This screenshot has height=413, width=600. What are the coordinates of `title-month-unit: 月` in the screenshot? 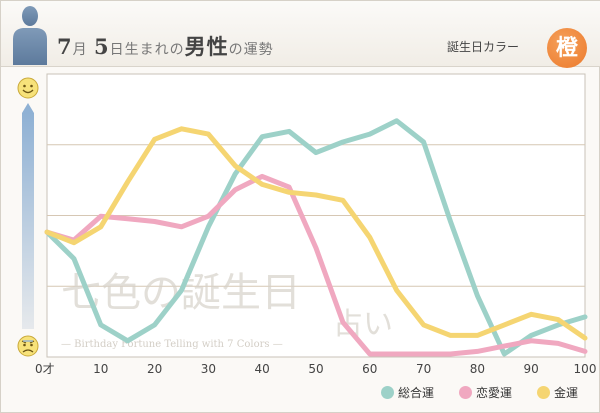 It's located at (80, 50).